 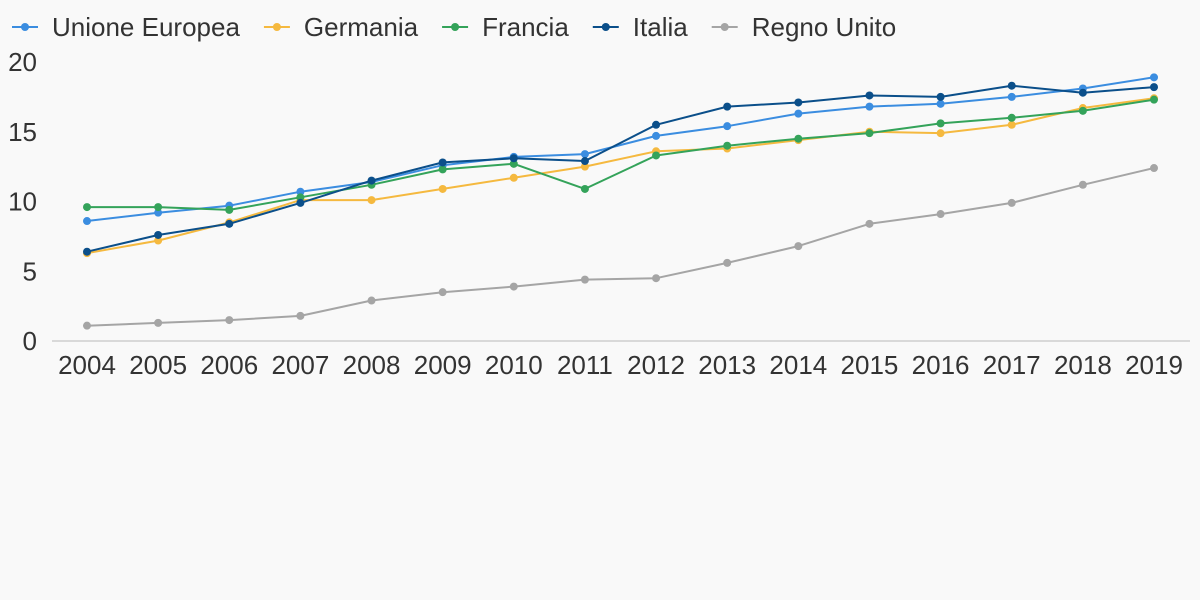 What do you see at coordinates (513, 158) in the screenshot?
I see `data-point-italia-2010` at bounding box center [513, 158].